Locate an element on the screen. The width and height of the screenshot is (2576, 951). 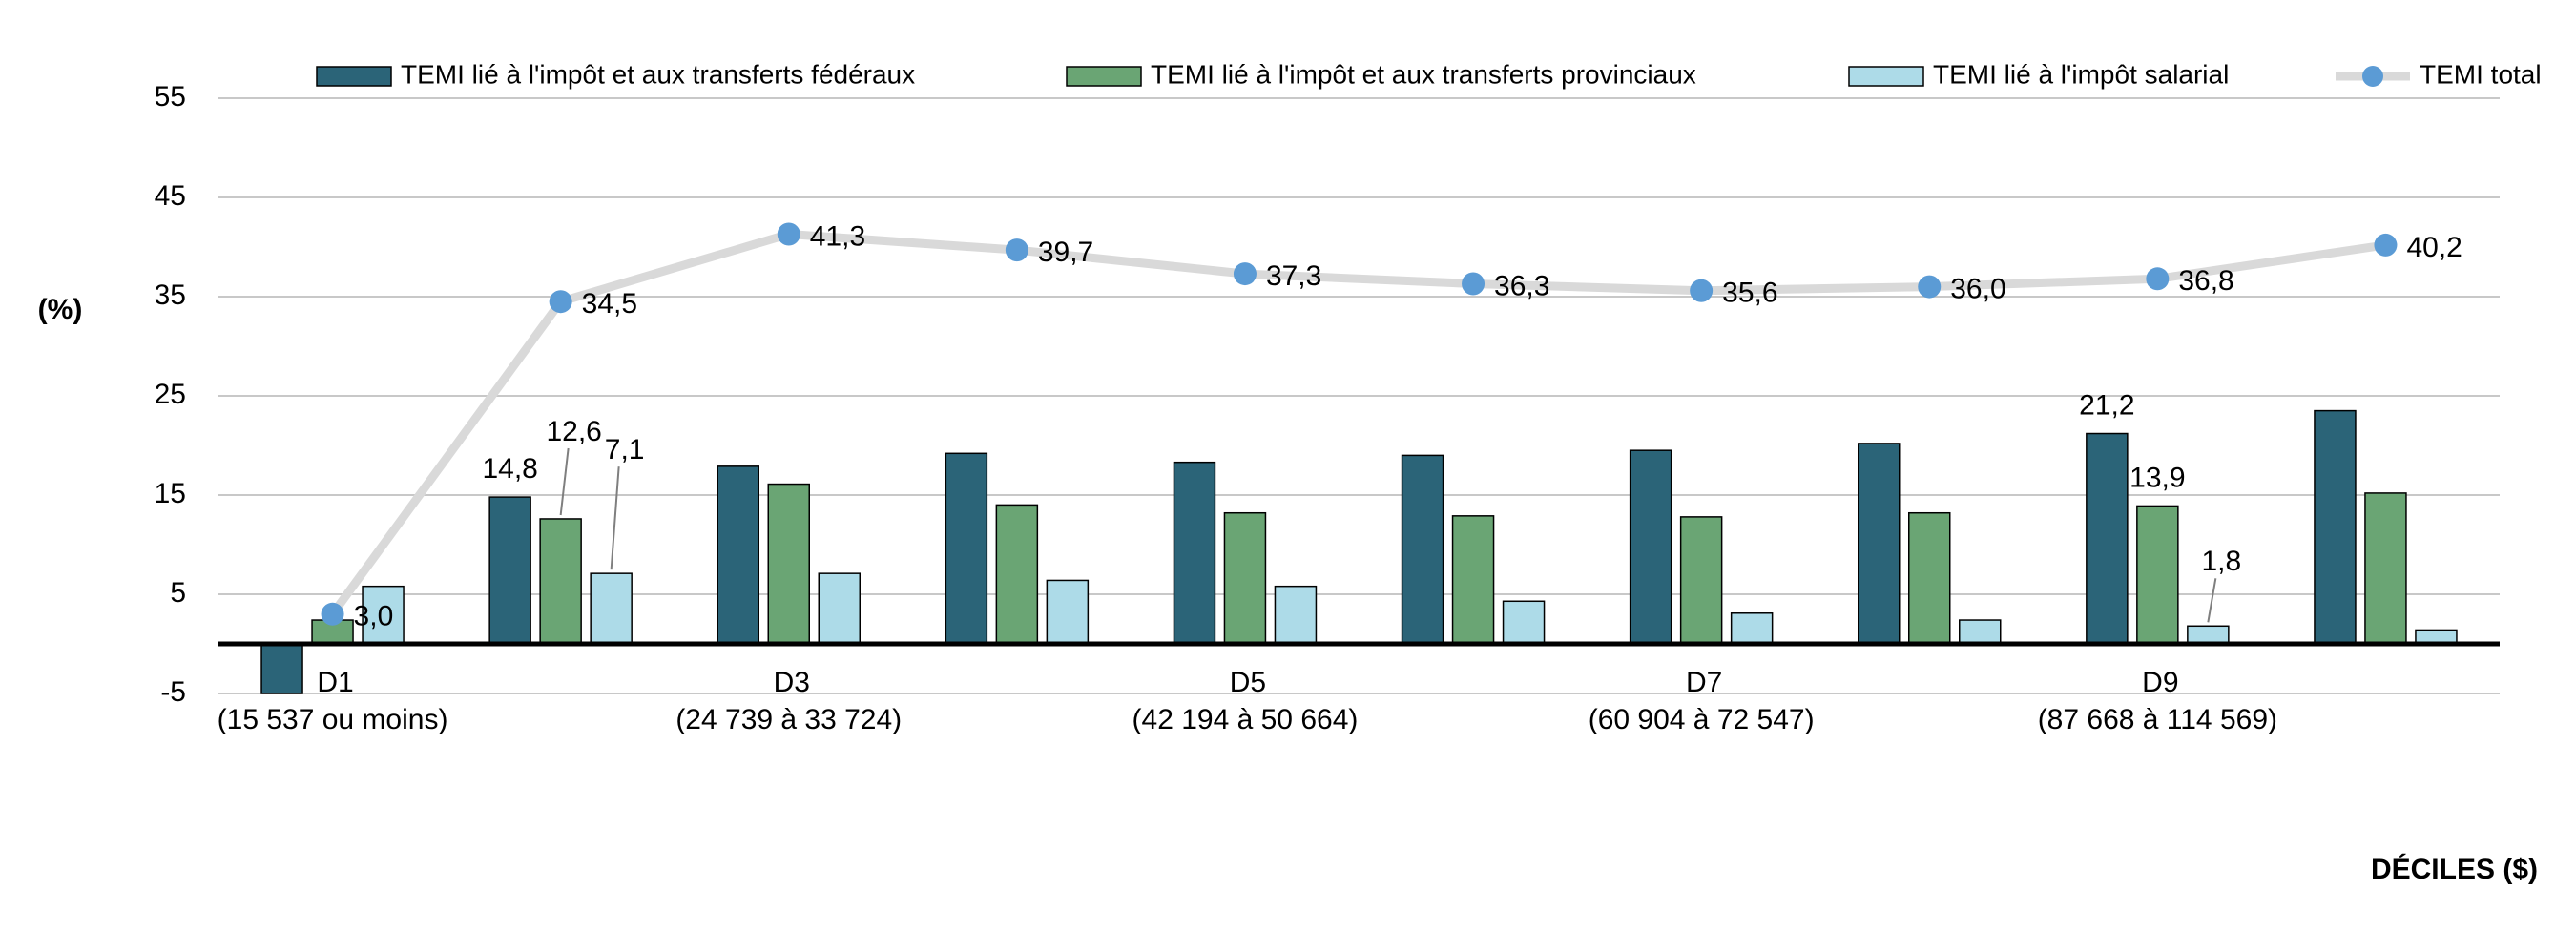
legend-label: TEMI total is located at coordinates (2481, 74).